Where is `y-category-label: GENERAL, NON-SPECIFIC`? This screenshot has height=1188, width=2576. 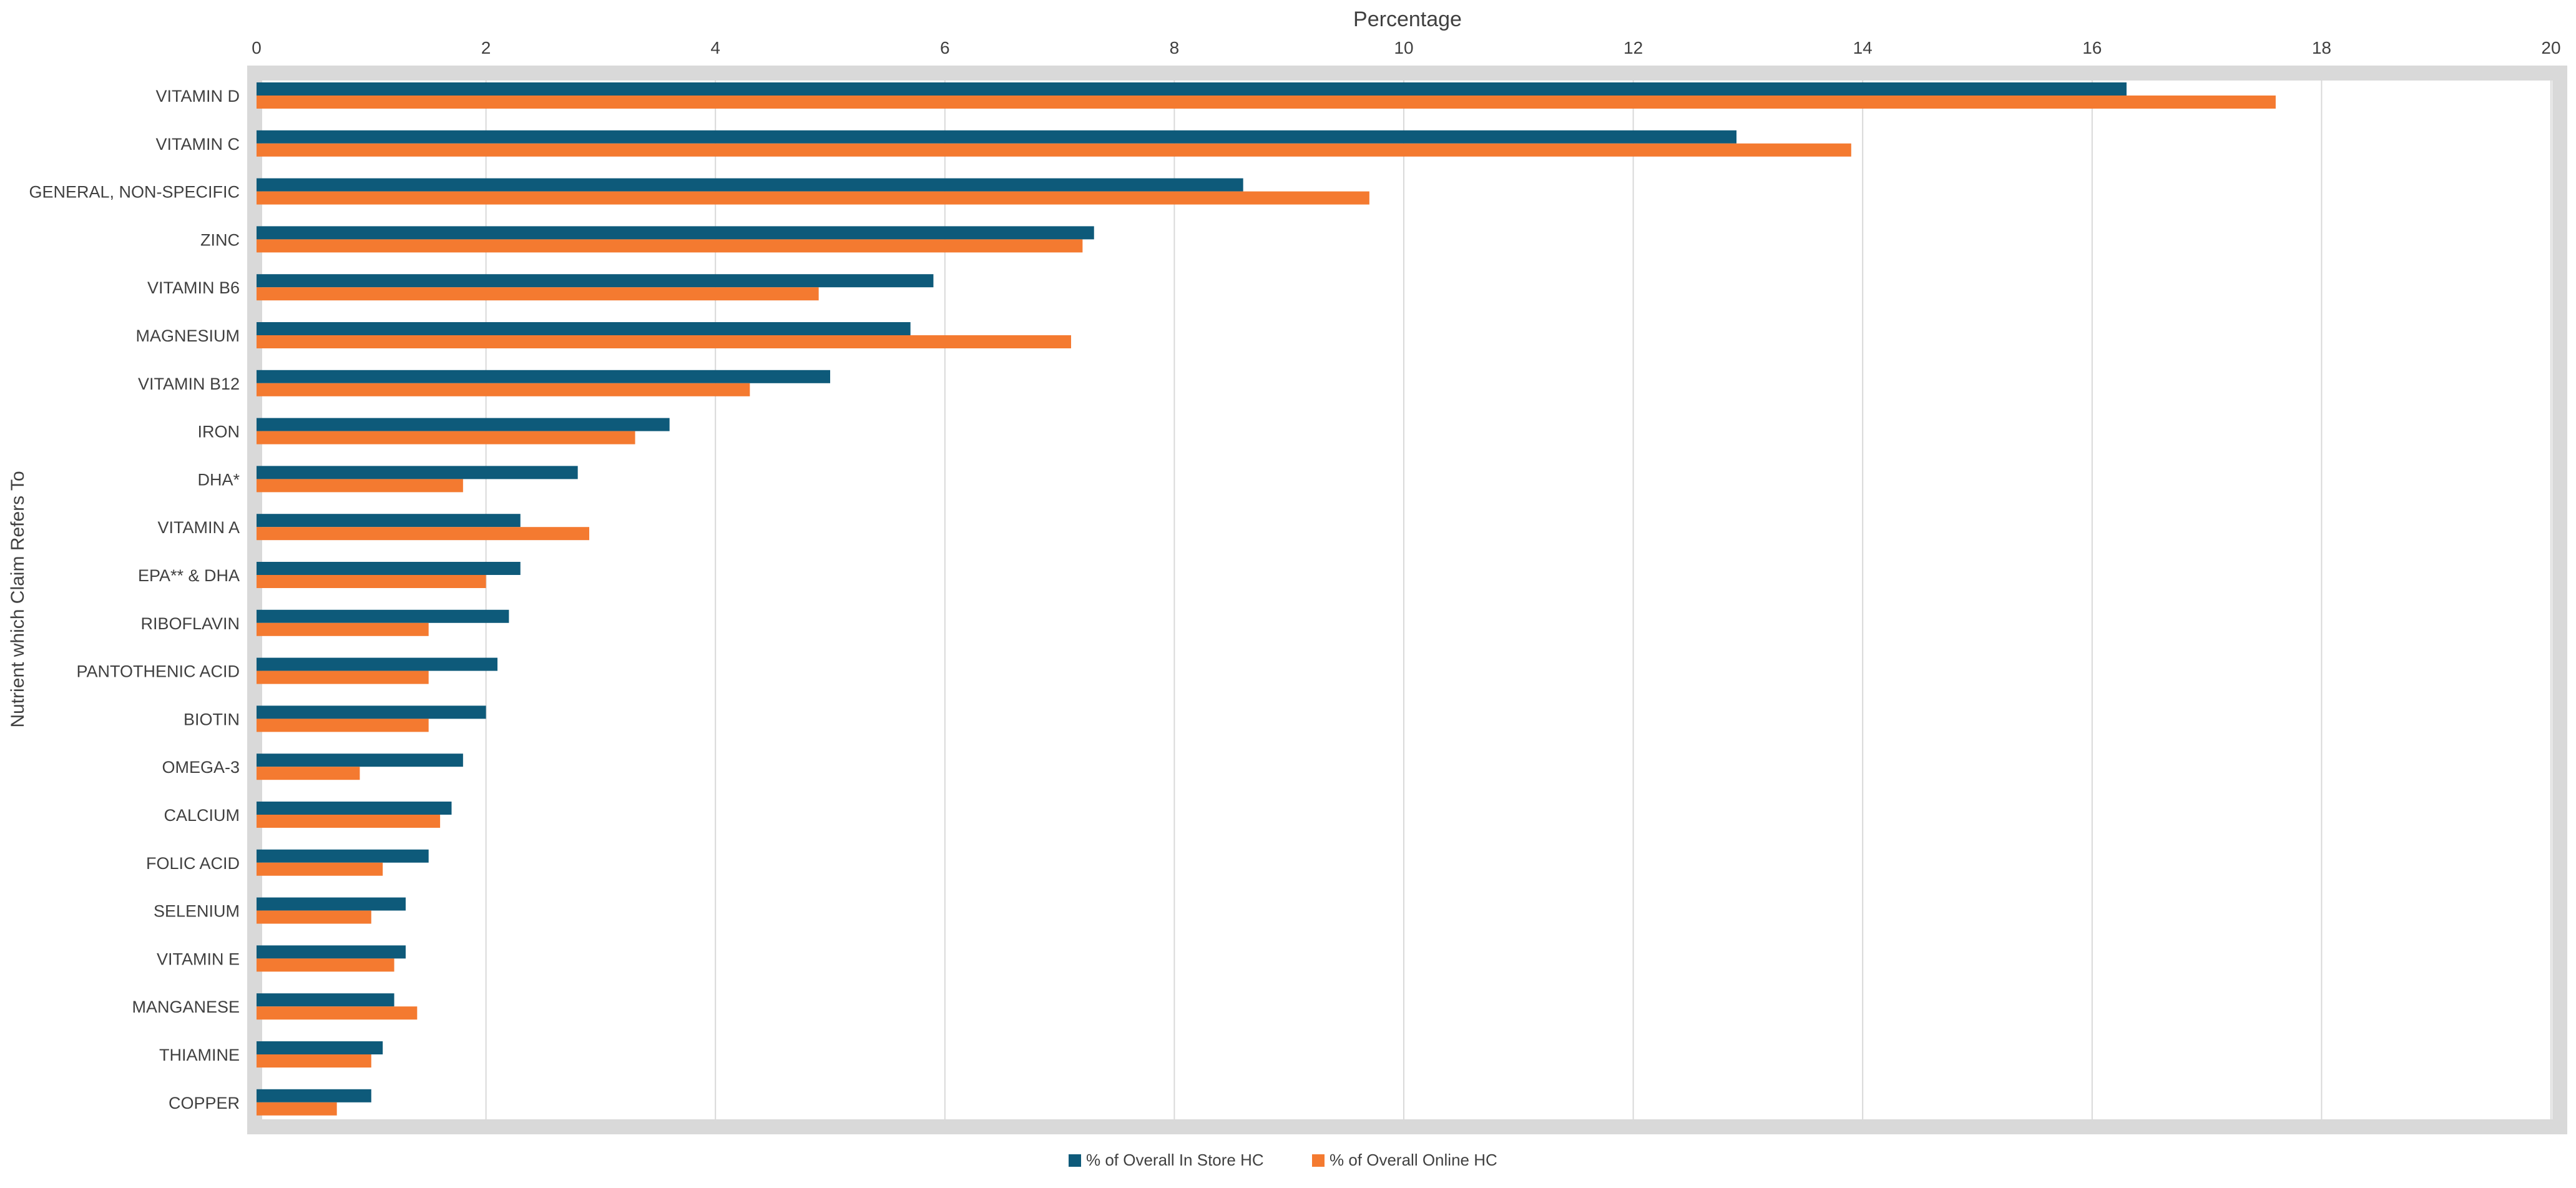
y-category-label: GENERAL, NON-SPECIFIC is located at coordinates (134, 192).